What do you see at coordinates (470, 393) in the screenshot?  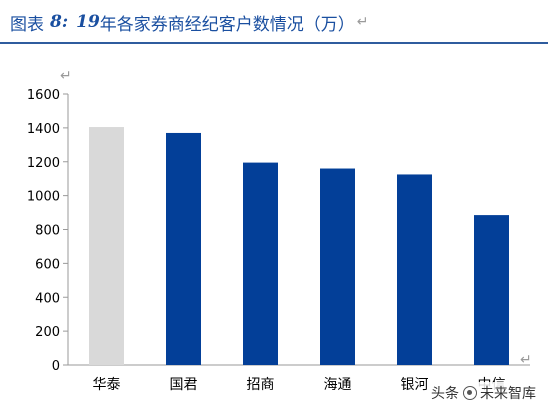 I see `at-icon` at bounding box center [470, 393].